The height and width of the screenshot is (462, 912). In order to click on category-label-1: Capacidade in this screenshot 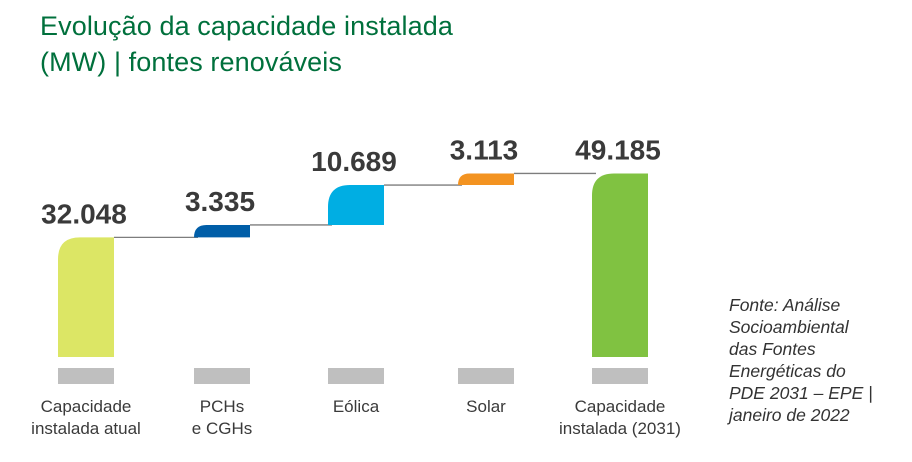, I will do `click(86, 406)`.